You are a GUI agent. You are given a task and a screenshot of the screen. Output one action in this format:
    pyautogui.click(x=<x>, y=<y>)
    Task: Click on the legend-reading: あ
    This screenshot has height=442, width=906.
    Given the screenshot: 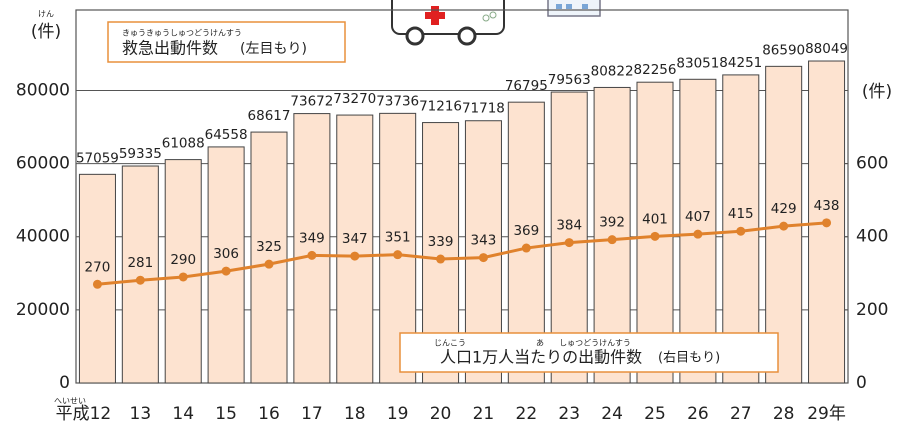 What is the action you would take?
    pyautogui.click(x=540, y=343)
    